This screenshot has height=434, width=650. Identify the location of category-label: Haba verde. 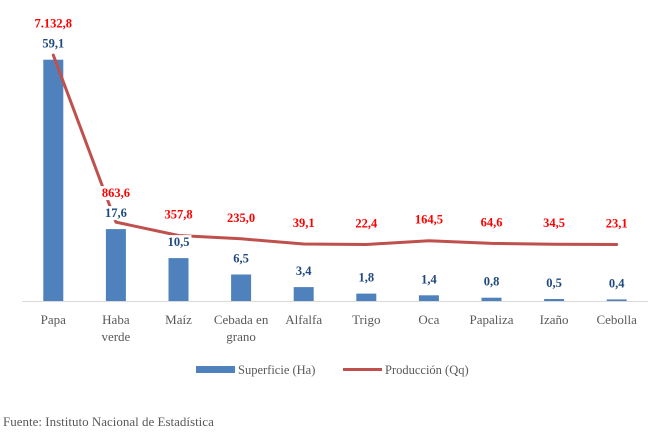
(115, 328).